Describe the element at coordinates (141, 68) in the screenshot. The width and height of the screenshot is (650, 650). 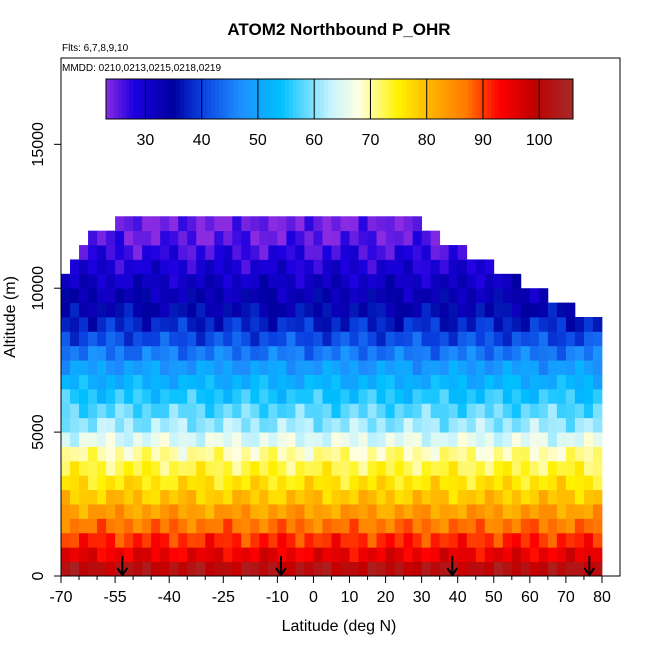
I see `dates-note: MMDD: 0210,0213,0215,0218,0219` at that location.